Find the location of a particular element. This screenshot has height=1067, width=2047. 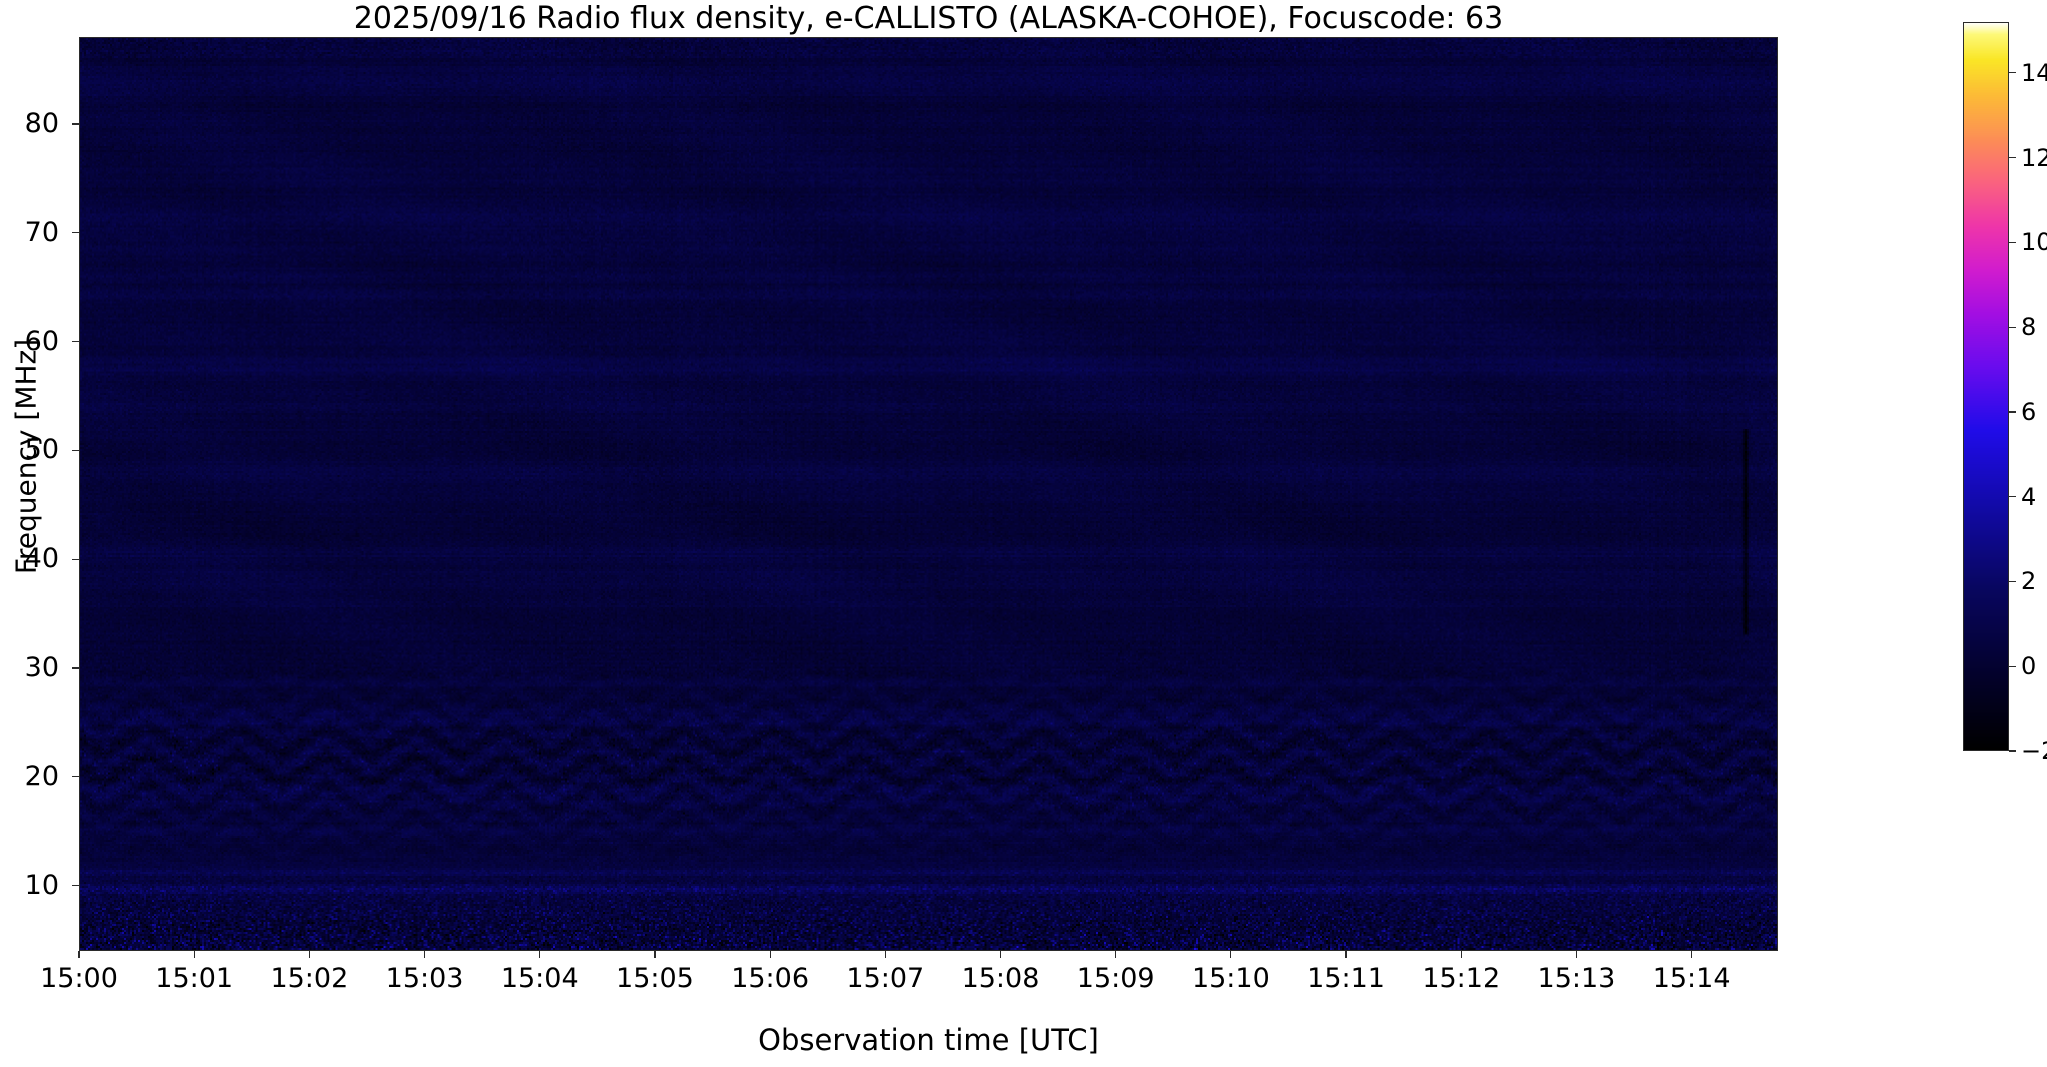

colorbar-tick-label: 4 is located at coordinates (2029, 496).